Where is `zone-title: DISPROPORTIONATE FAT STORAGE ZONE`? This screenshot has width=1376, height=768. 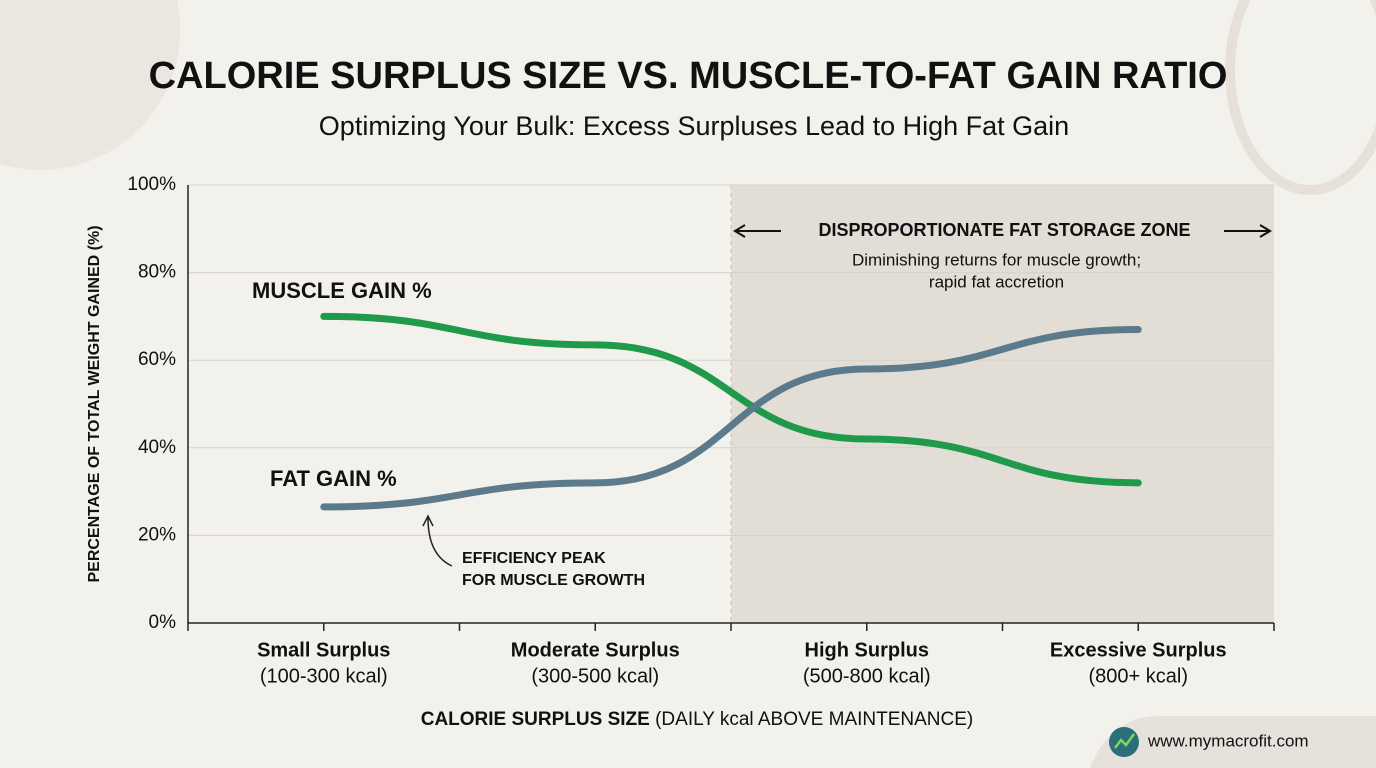
zone-title: DISPROPORTIONATE FAT STORAGE ZONE is located at coordinates (1004, 230).